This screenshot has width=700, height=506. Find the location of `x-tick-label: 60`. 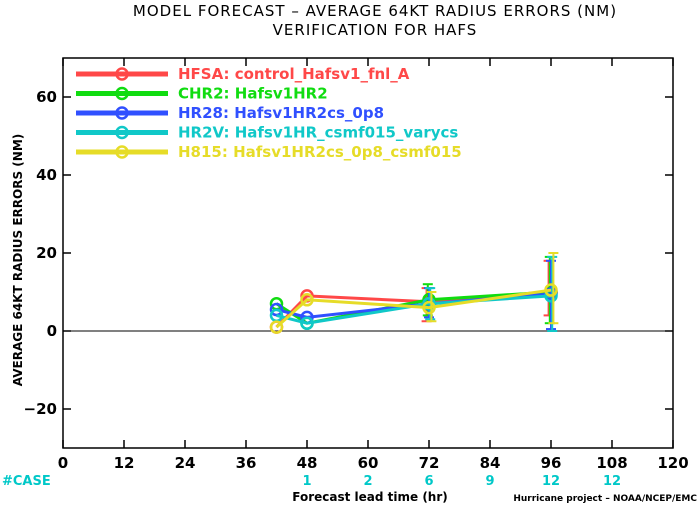

x-tick-label: 60 is located at coordinates (368, 463).